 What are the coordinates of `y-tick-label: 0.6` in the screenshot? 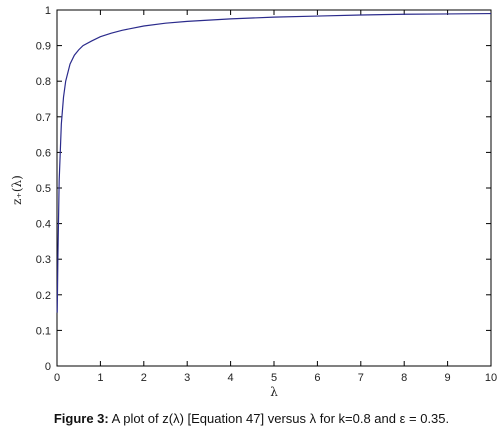 It's located at (43, 153).